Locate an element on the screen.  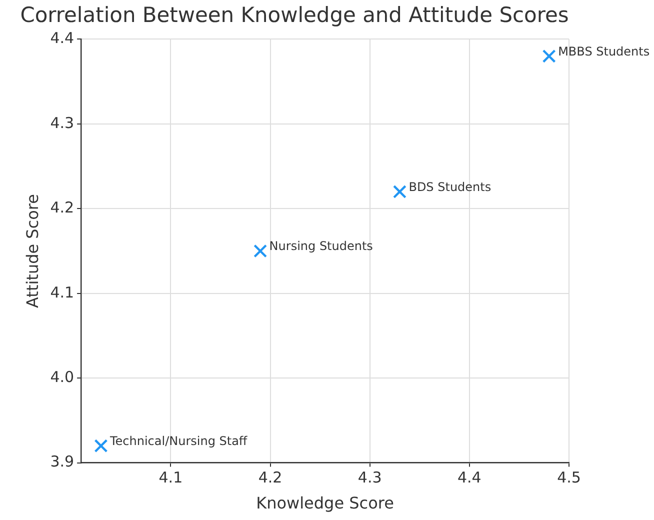
x-tick-label: 4.4 is located at coordinates (469, 477).